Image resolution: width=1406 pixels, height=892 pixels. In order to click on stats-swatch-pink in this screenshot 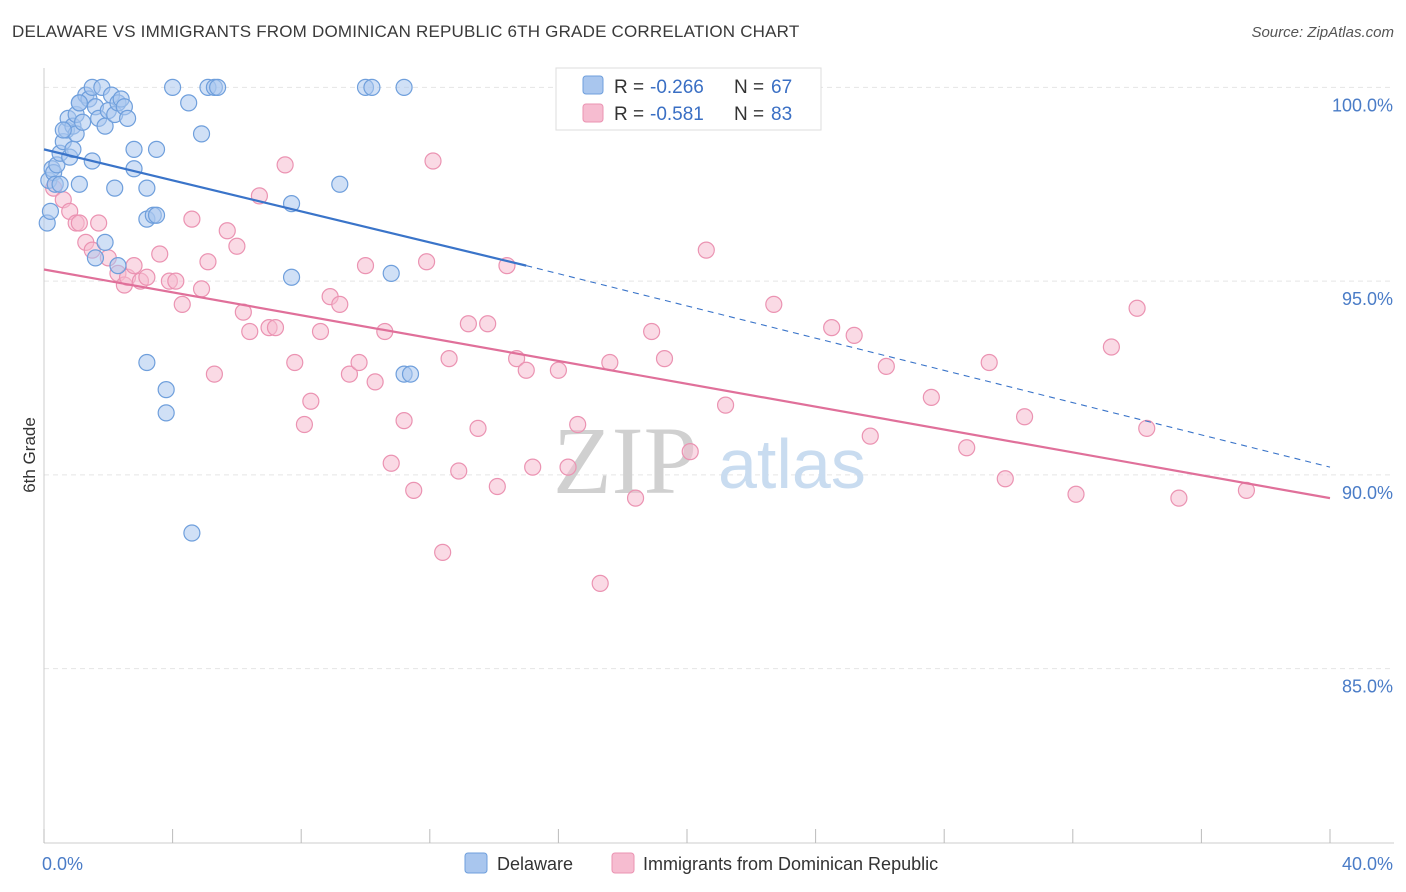, I will do `click(593, 113)`.